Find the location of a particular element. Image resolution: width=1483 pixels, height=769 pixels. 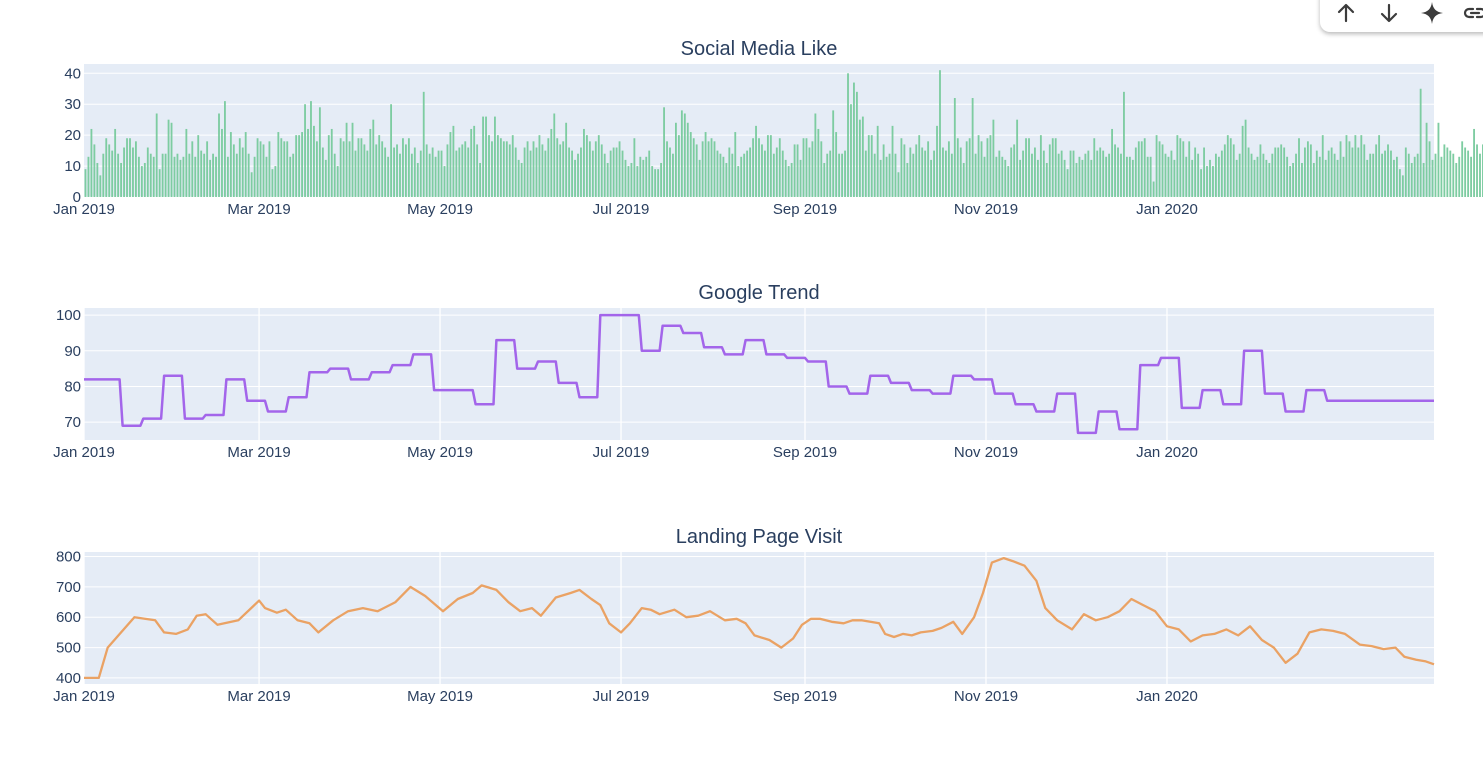

copy-link-button is located at coordinates (1468, 14).